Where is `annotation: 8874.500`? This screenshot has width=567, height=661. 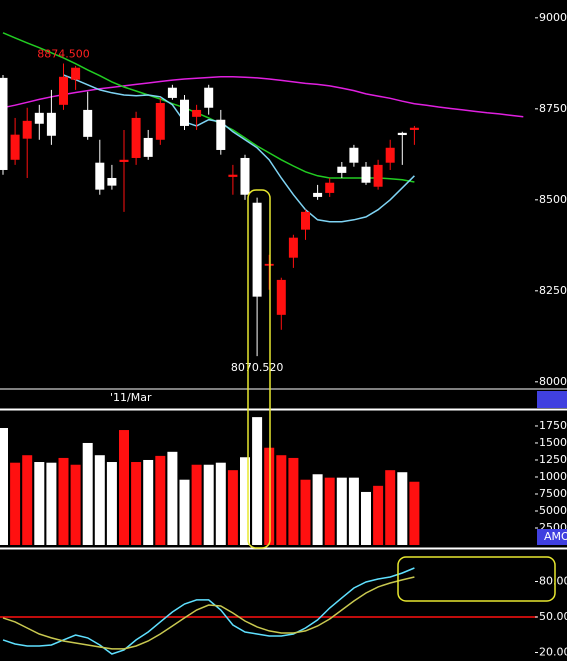
annotation: 8874.500 is located at coordinates (63, 54).